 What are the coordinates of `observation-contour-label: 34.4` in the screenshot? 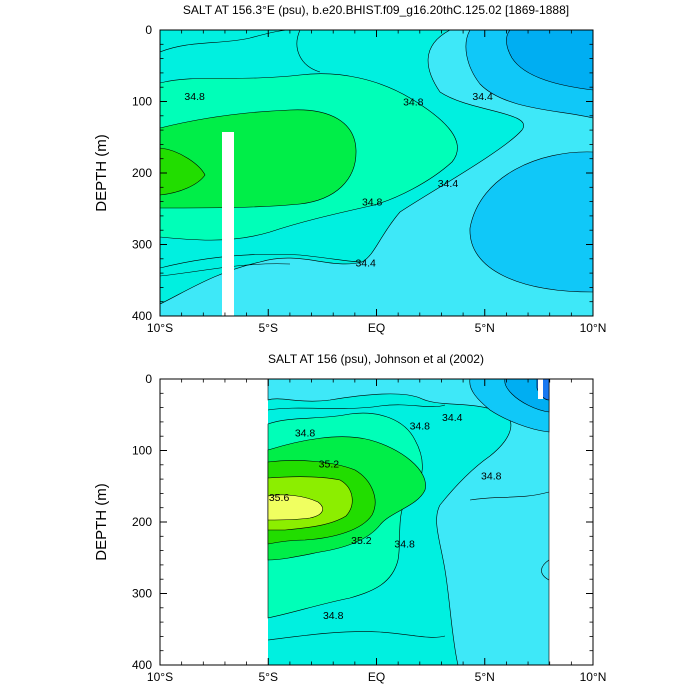 It's located at (452, 418).